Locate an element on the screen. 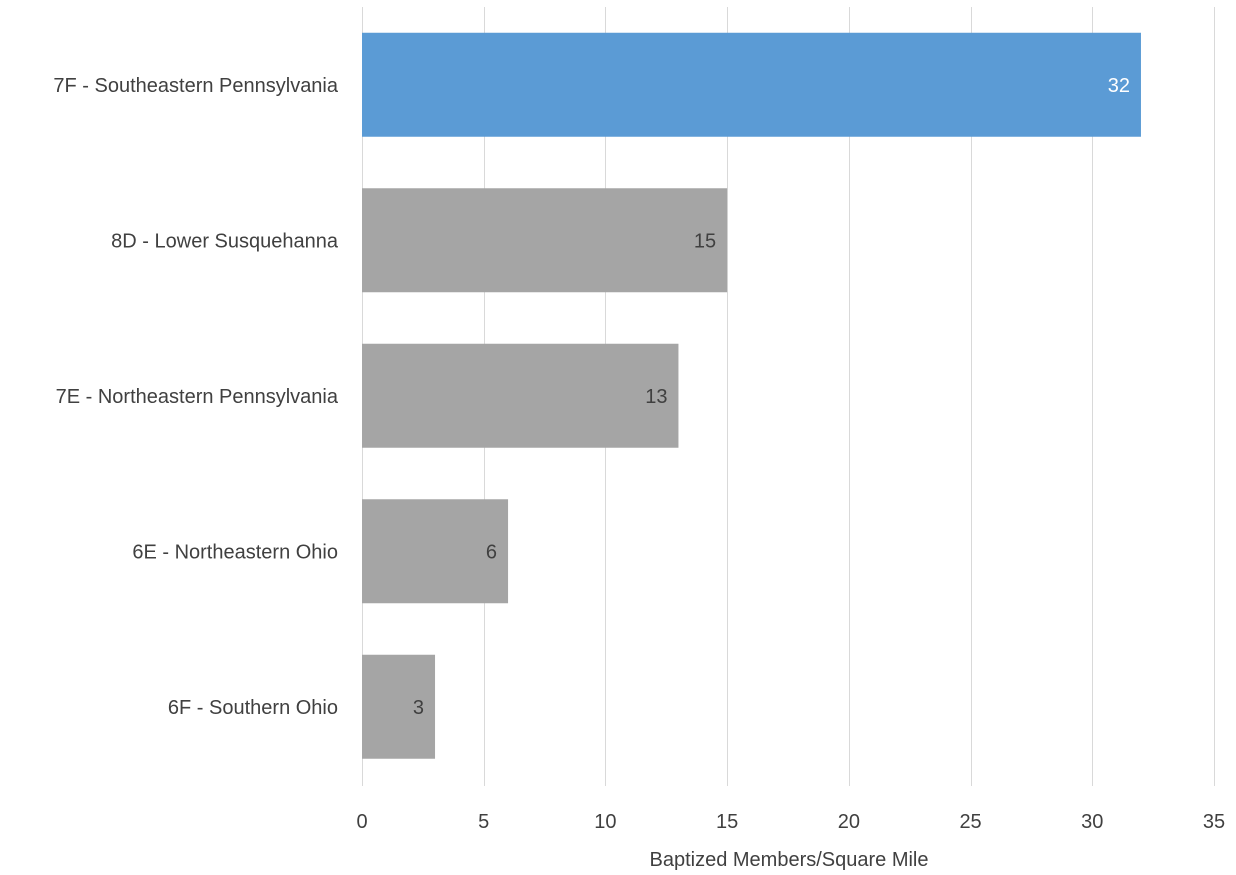 The image size is (1236, 875). data-label: 15 is located at coordinates (705, 241).